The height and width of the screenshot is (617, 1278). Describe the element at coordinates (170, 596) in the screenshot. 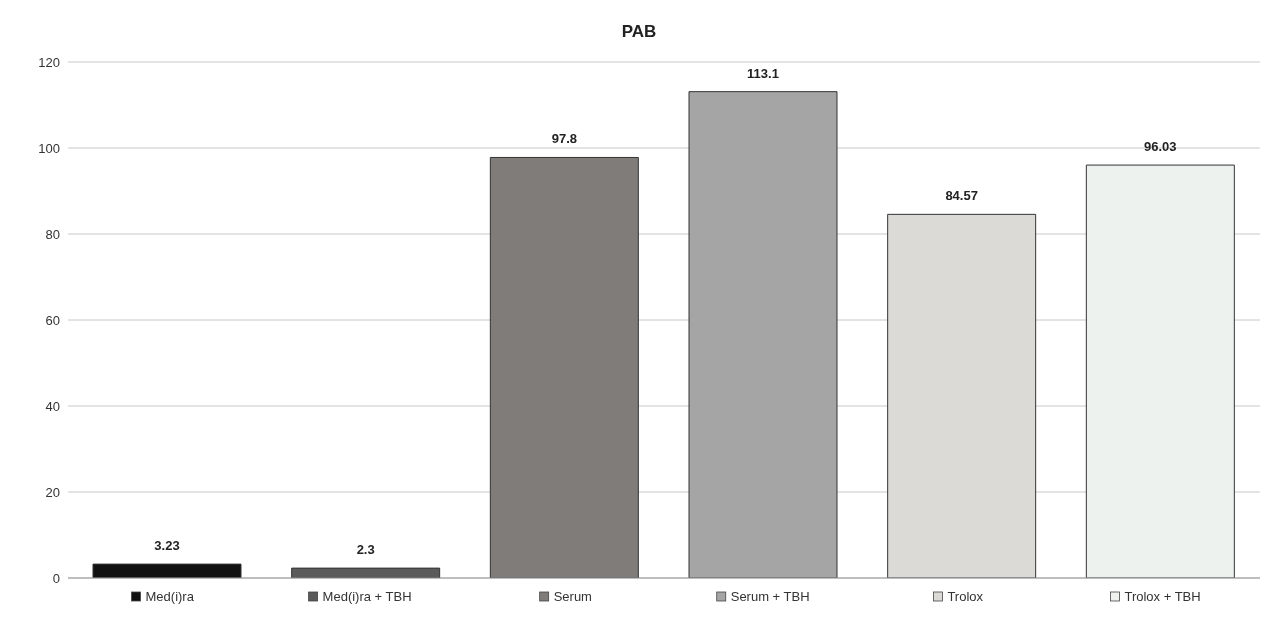

I see `x-tick-label: Med(i)ra` at that location.